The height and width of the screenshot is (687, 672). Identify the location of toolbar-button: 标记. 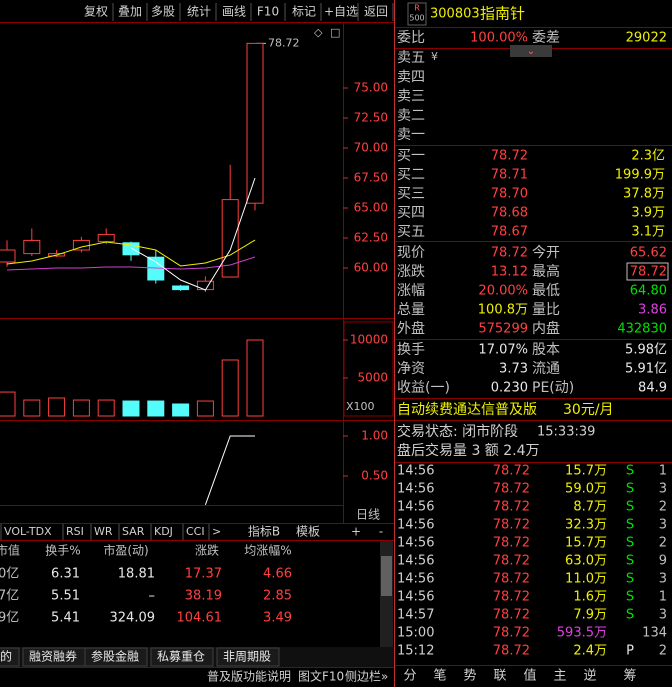
(304, 12).